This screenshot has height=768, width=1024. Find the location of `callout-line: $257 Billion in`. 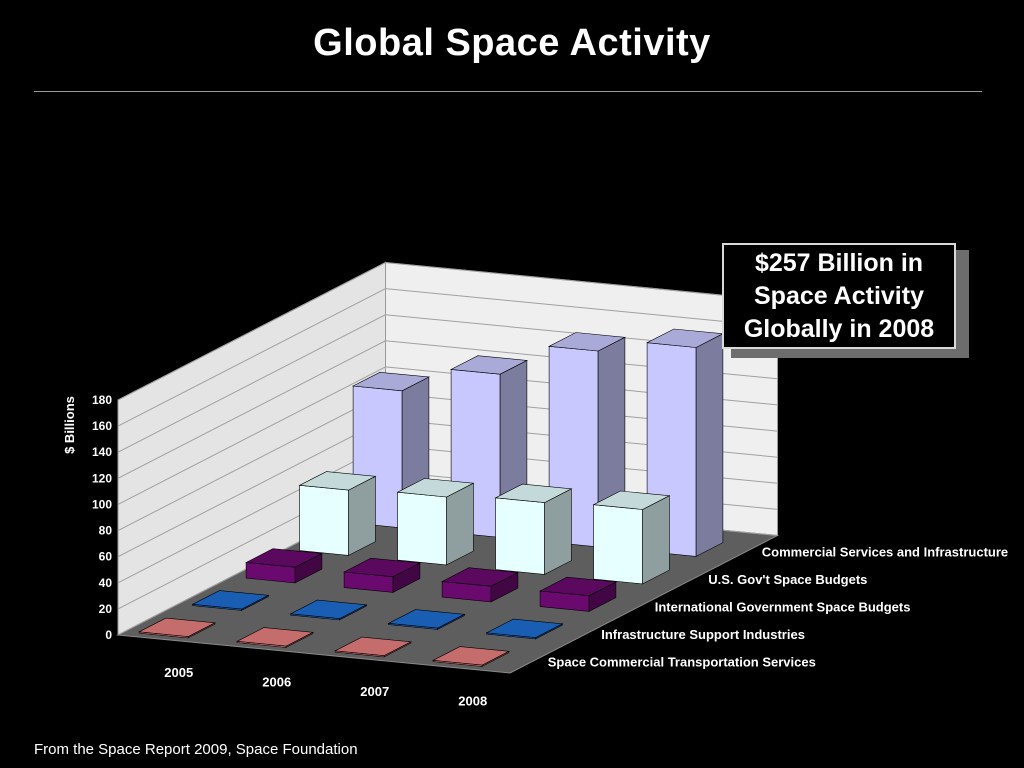

callout-line: $257 Billion in is located at coordinates (839, 262).